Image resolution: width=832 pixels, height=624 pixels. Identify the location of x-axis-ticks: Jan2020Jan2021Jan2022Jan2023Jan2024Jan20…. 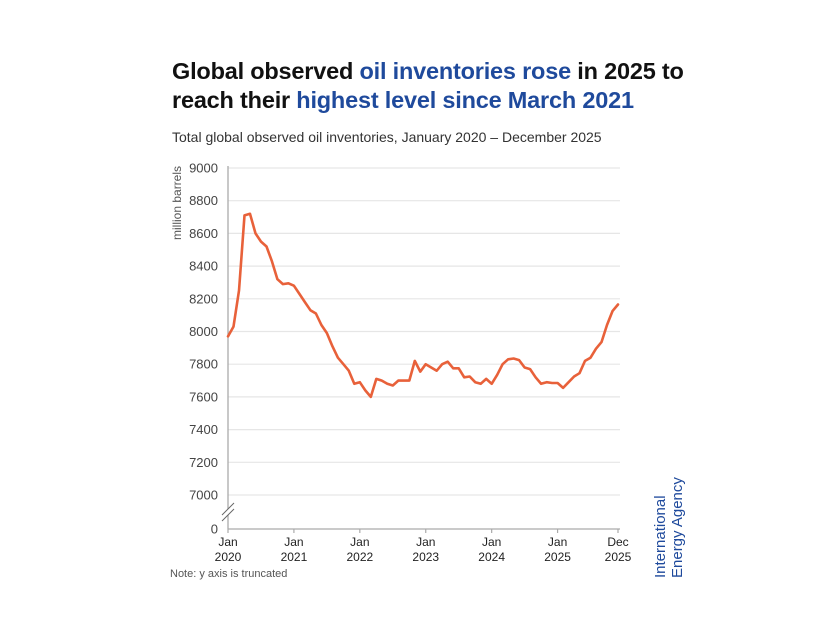
(423, 546).